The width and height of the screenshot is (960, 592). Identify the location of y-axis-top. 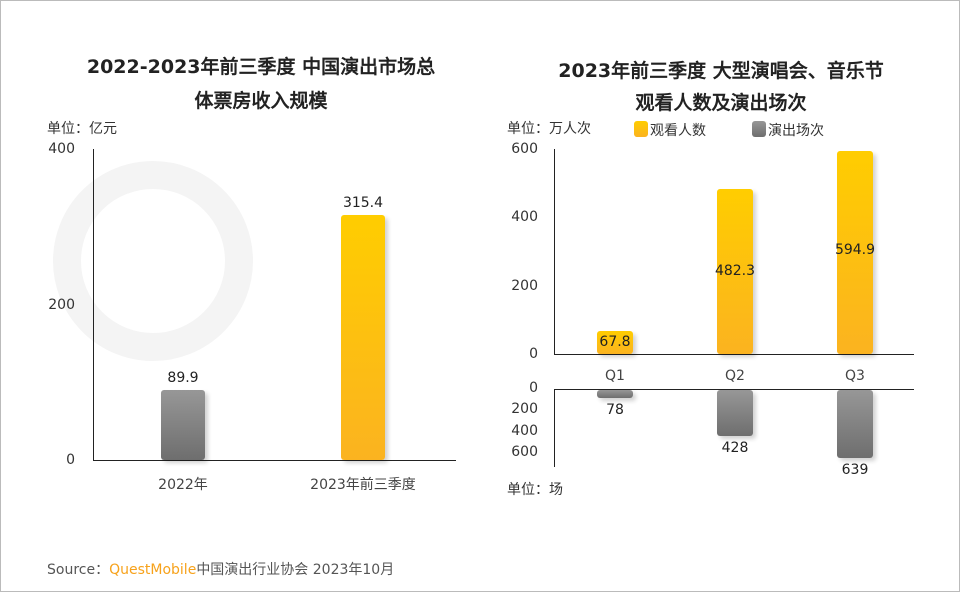
(554, 251).